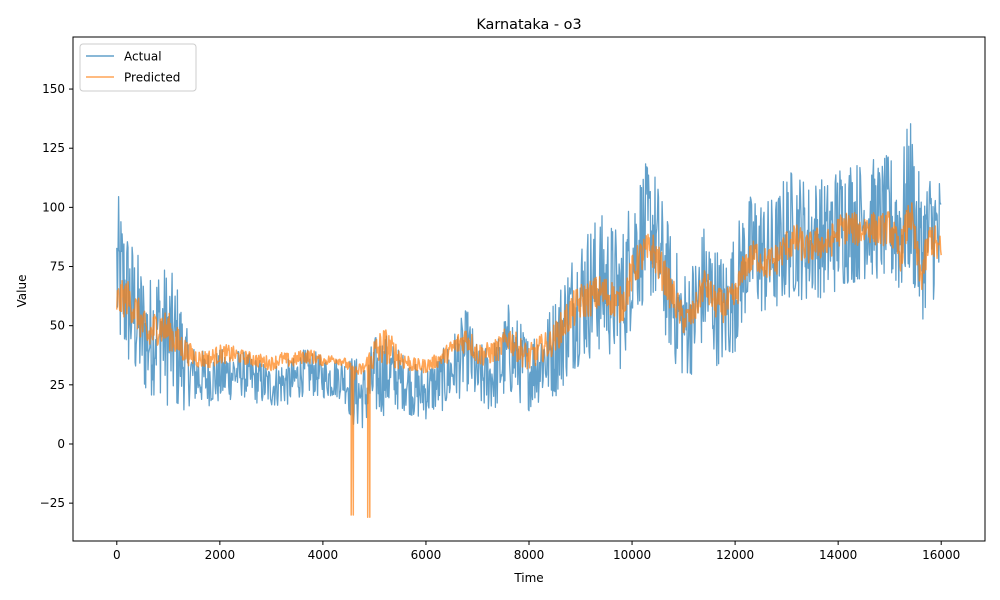 The image size is (1000, 600). I want to click on y-tick-label: −25, so click(52, 503).